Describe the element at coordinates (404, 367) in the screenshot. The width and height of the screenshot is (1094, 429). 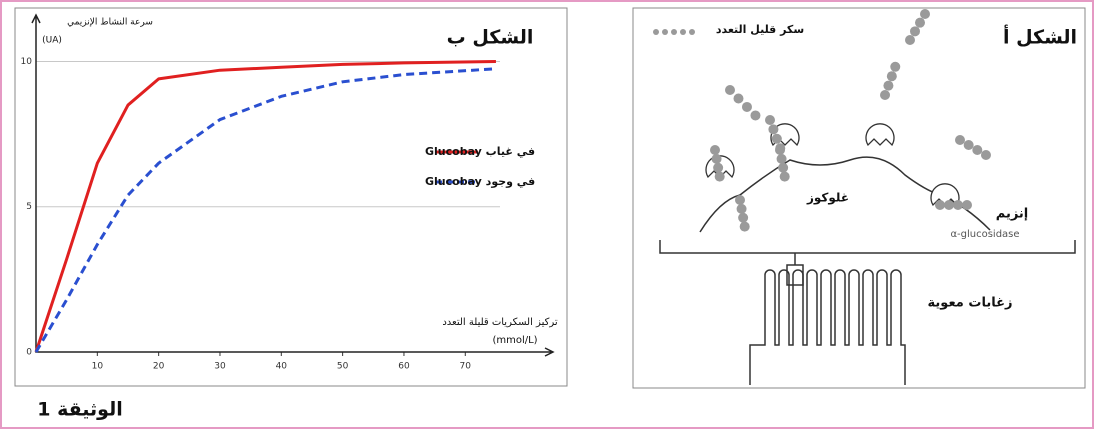
I see `x-tick-label: 60` at that location.